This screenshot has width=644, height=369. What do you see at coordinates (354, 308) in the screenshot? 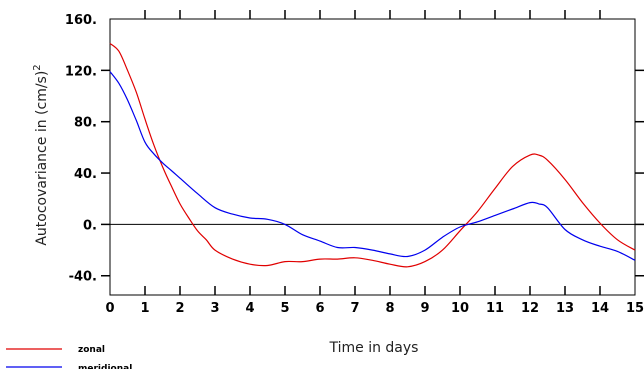
I see `x-tick-label: 7` at bounding box center [354, 308].